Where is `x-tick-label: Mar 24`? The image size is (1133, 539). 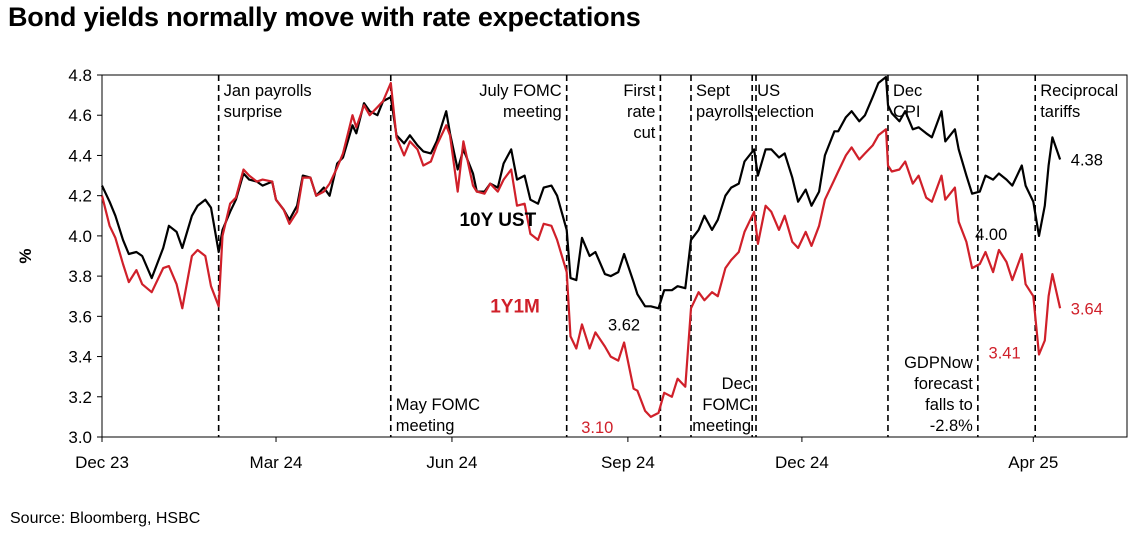
x-tick-label: Mar 24 is located at coordinates (276, 462).